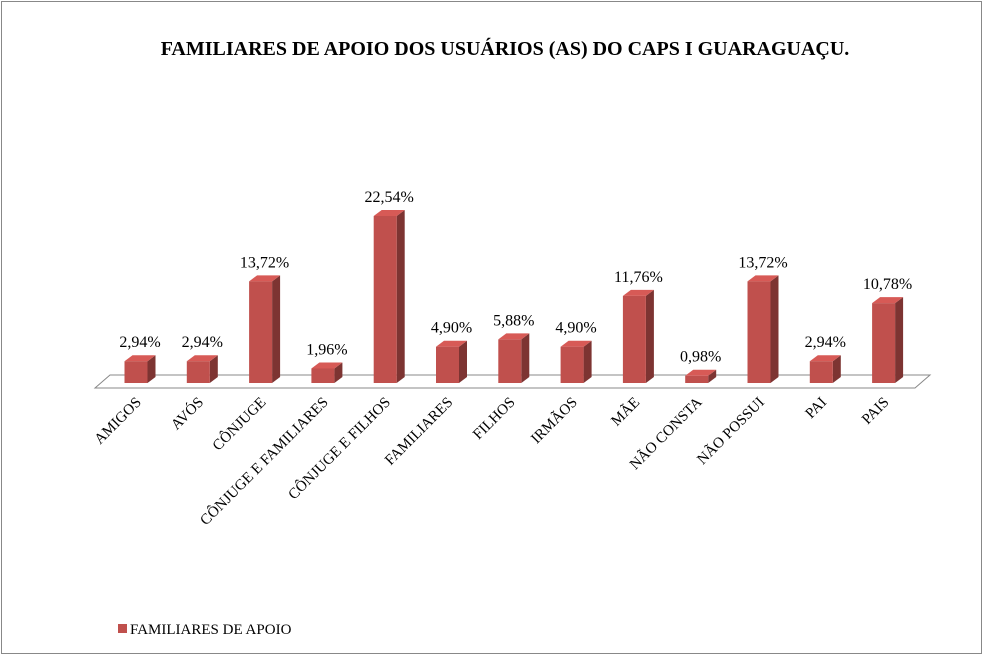 The image size is (984, 656). I want to click on value-label: 1,96%, so click(326, 349).